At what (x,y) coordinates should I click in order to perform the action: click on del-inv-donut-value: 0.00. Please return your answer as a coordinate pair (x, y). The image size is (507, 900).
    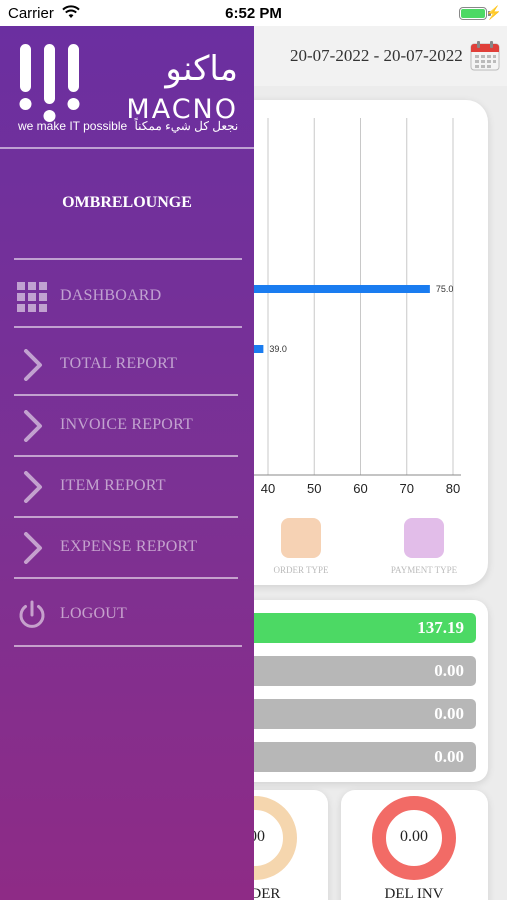
    Looking at the image, I should click on (414, 836).